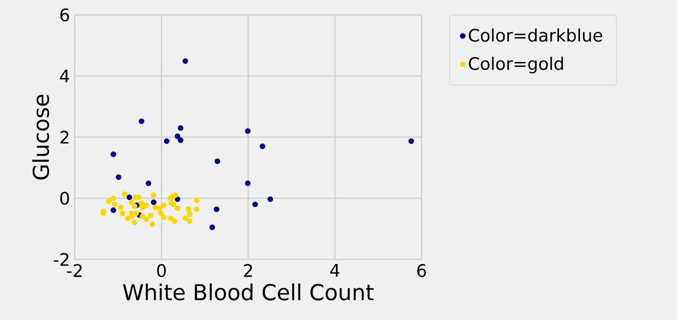  I want to click on legend-label: Color=gold, so click(515, 65).